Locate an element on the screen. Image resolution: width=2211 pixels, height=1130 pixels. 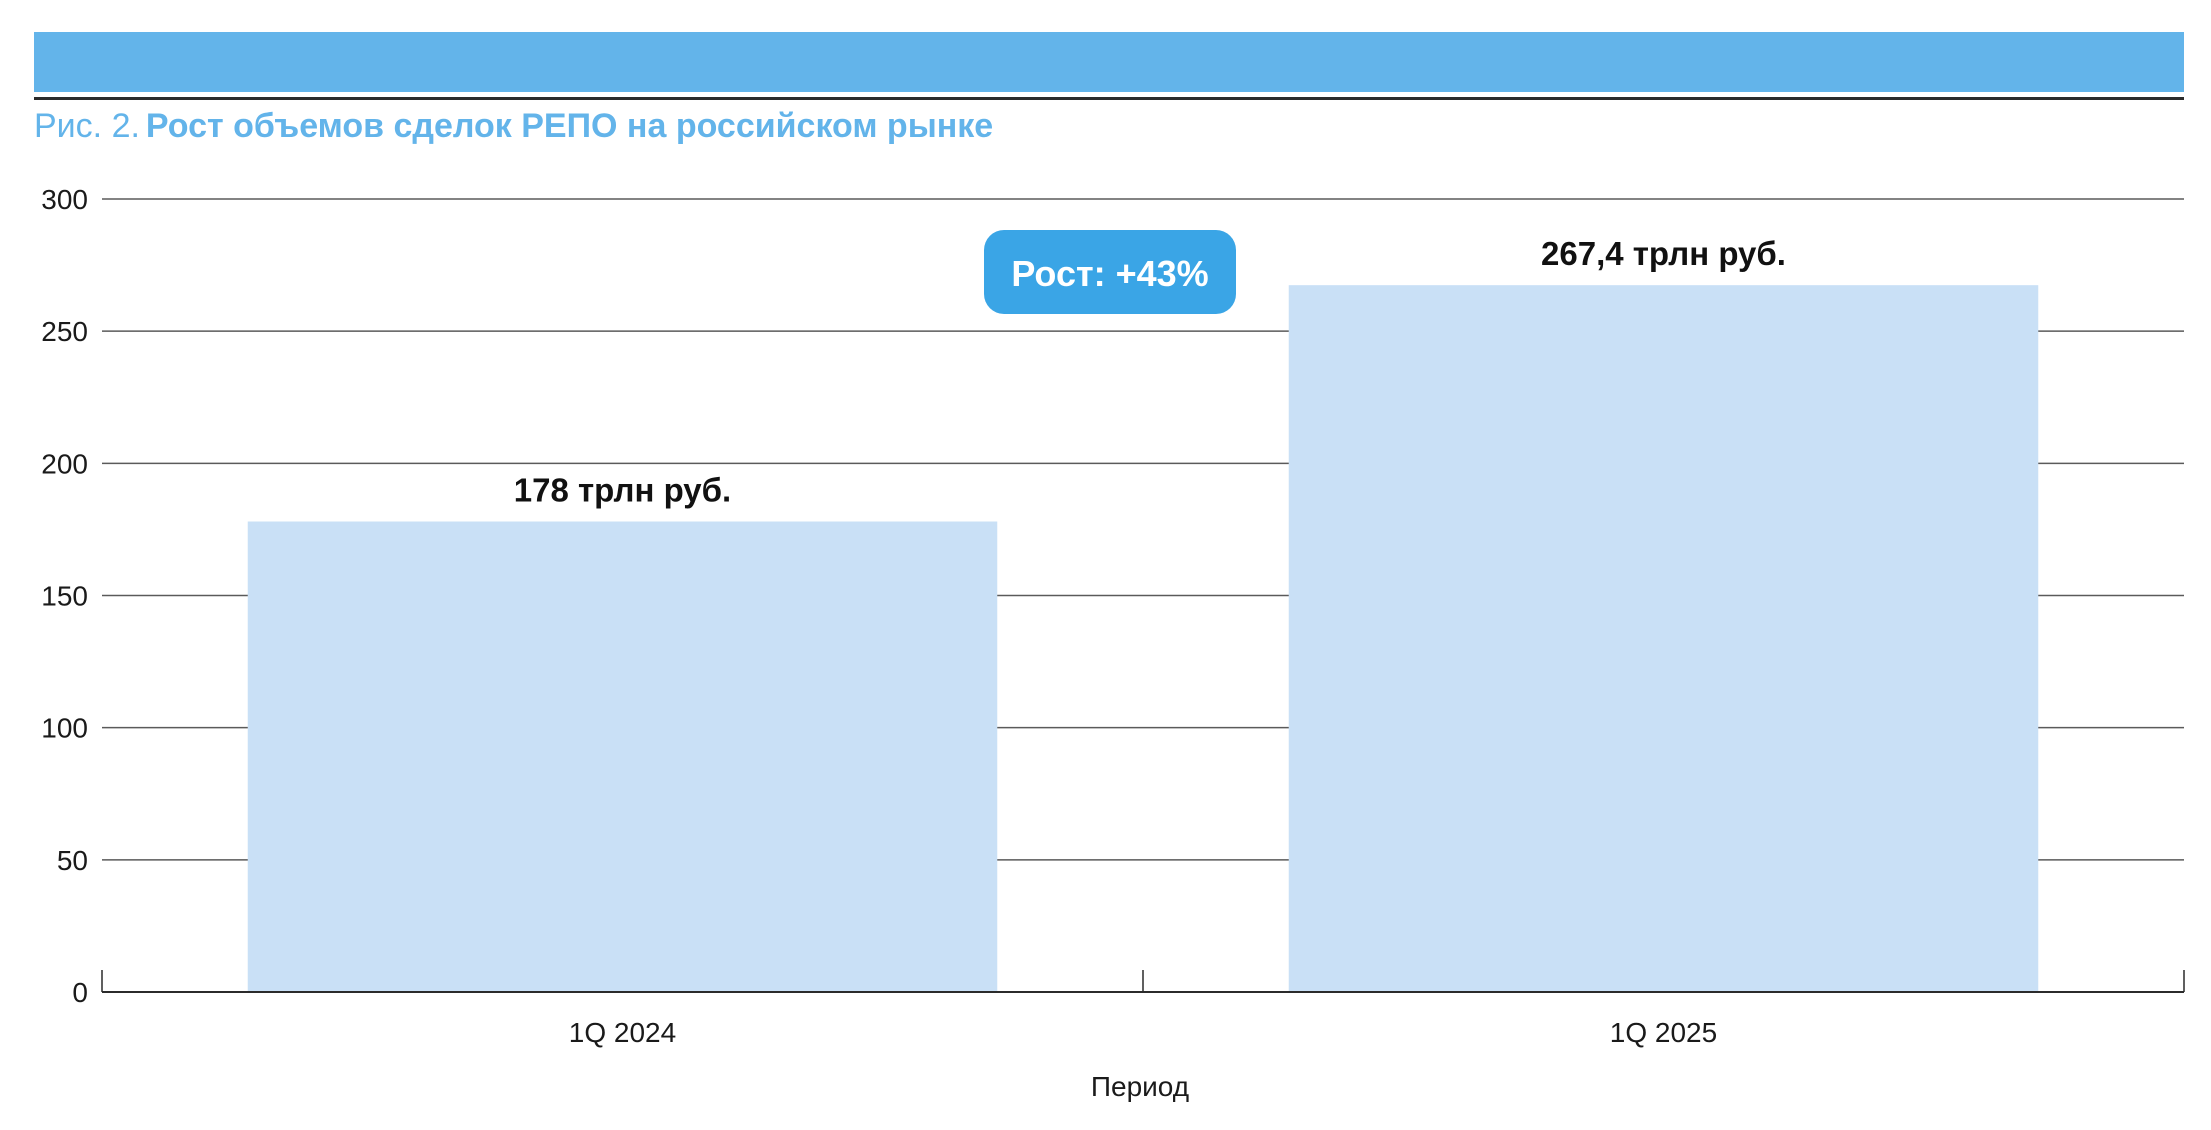
caption-prefix: Рис. 2. is located at coordinates (87, 126).